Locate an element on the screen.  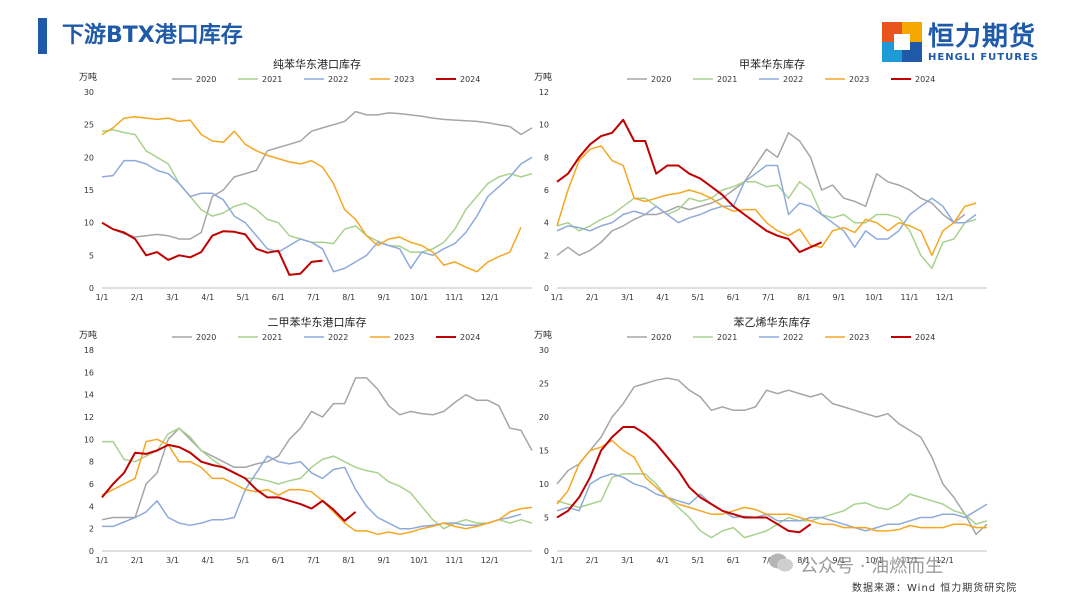
page-title: 下游BTX港口库存 is located at coordinates (152, 35).